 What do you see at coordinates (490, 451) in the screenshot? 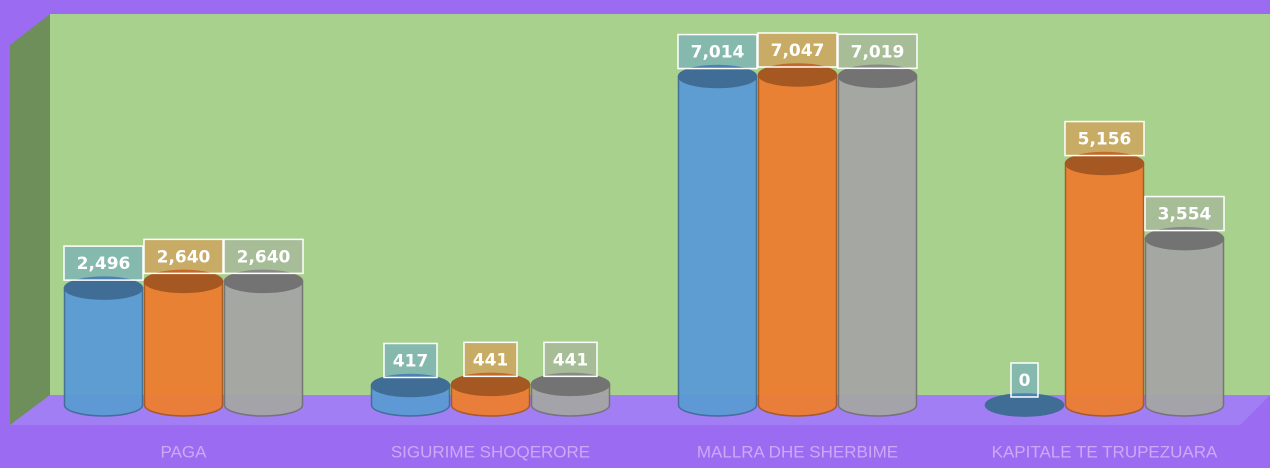
I see `x-tick-label: SIGURIME SHOQERORE` at bounding box center [490, 451].